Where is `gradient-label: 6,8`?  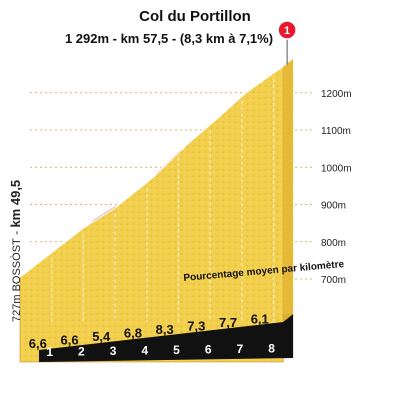
gradient-label: 6,8 is located at coordinates (133, 333).